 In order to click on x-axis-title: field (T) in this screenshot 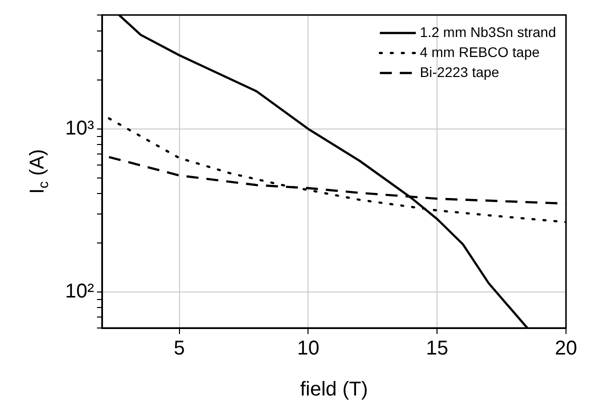, I will do `click(334, 389)`.